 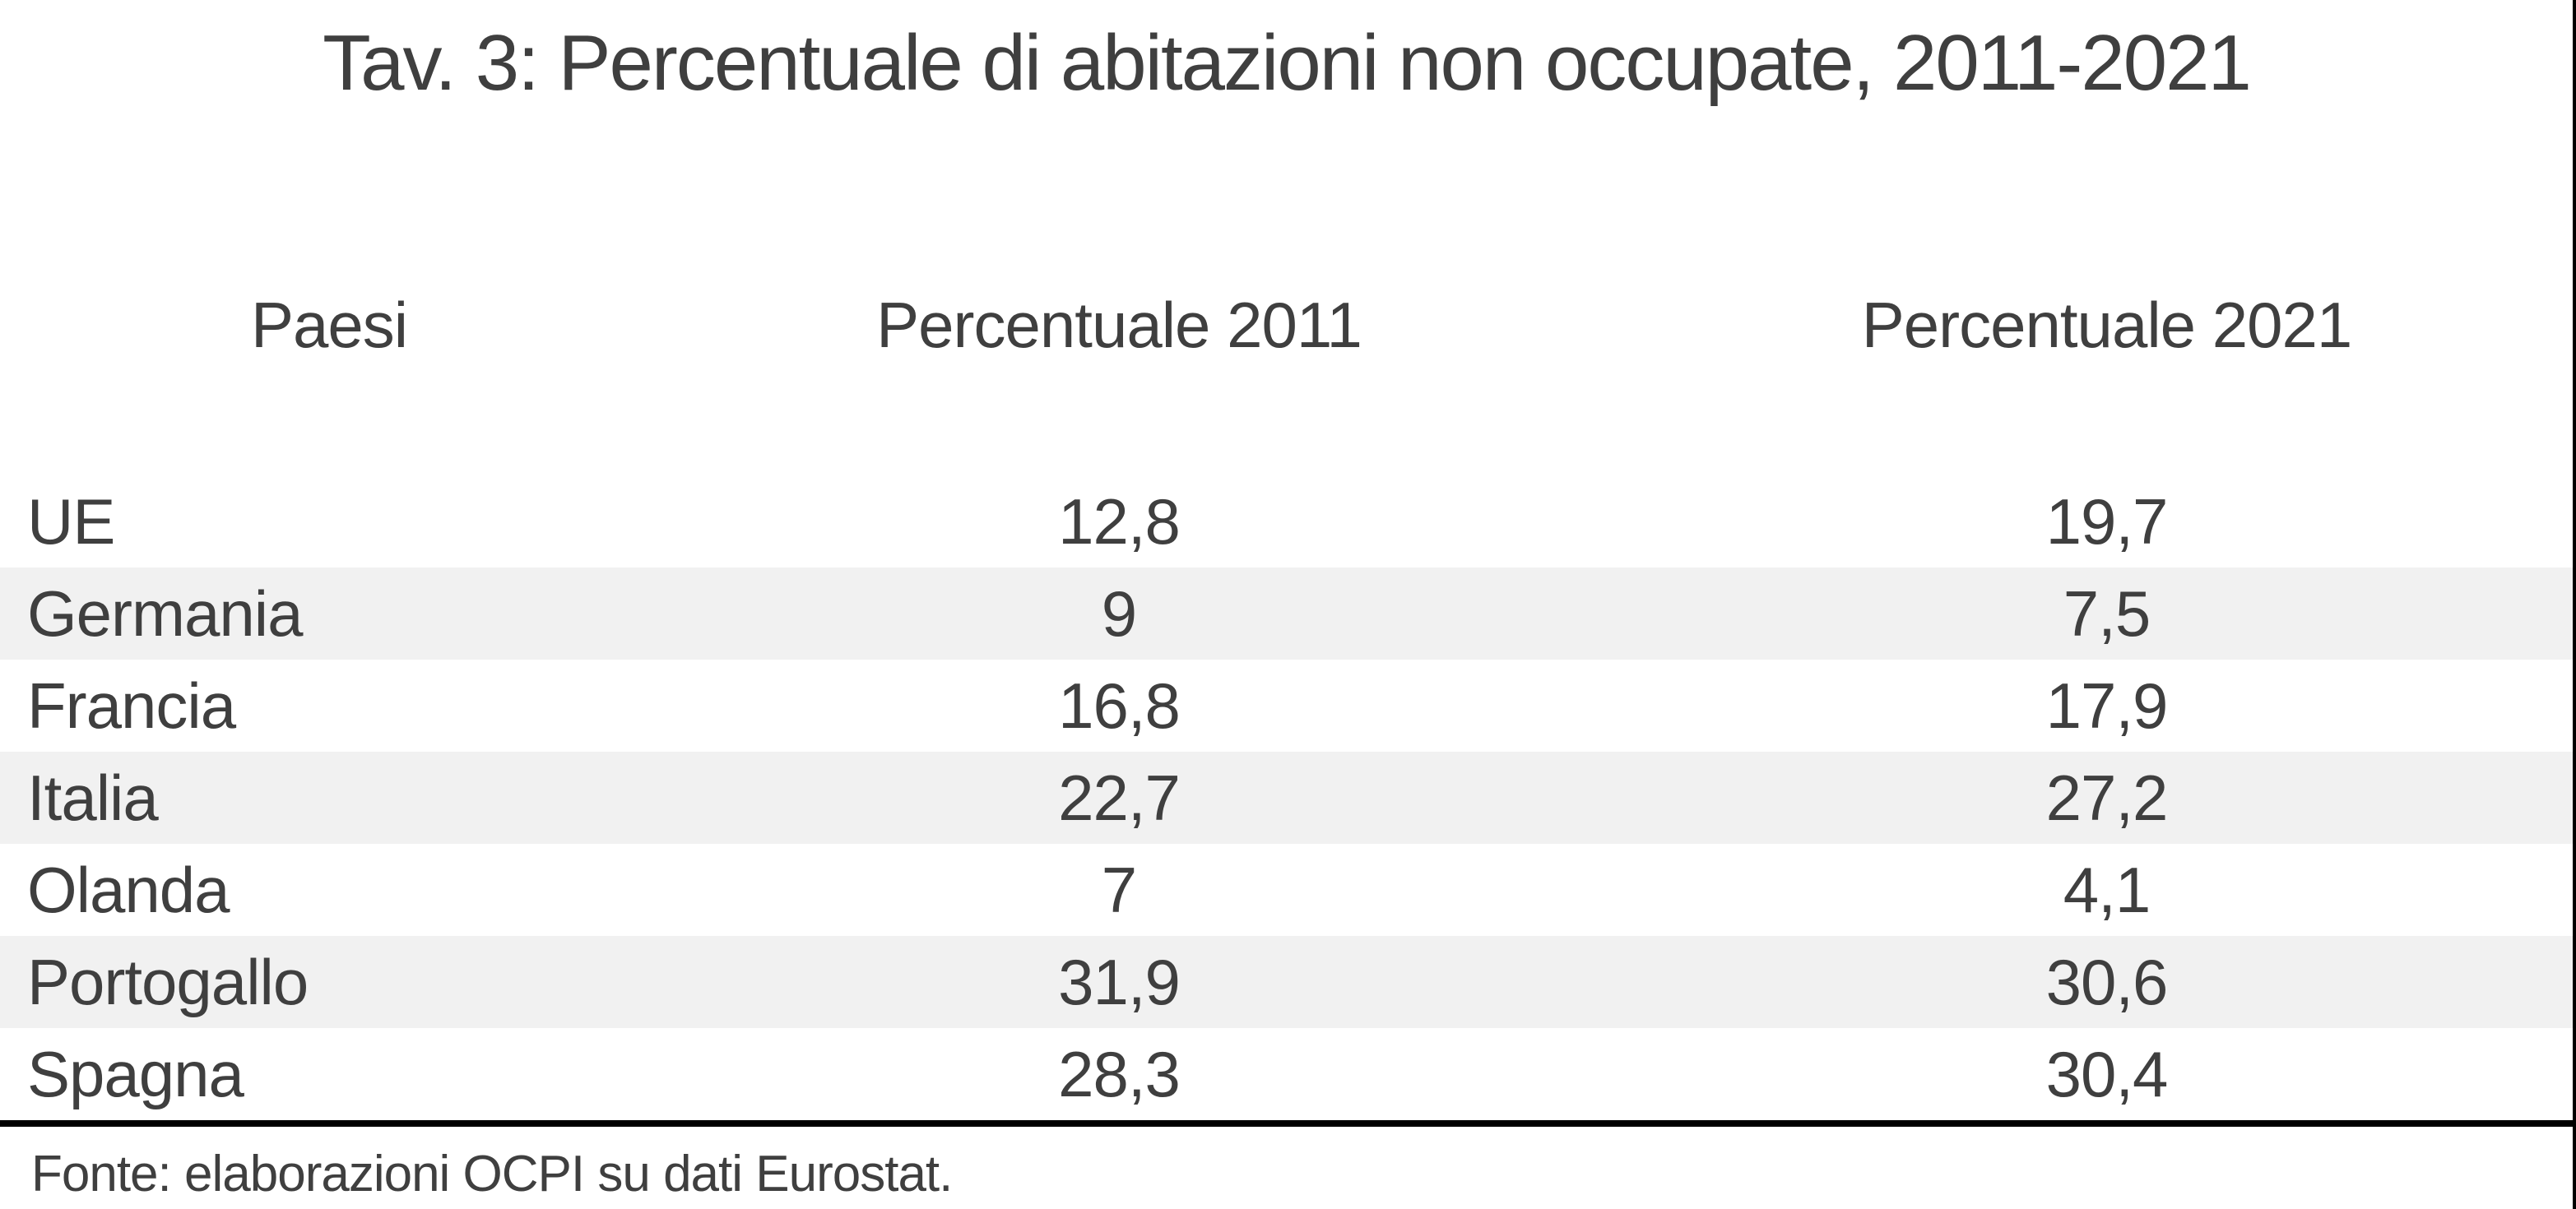 I want to click on value-2021-cell: 19,7, so click(x=2107, y=521).